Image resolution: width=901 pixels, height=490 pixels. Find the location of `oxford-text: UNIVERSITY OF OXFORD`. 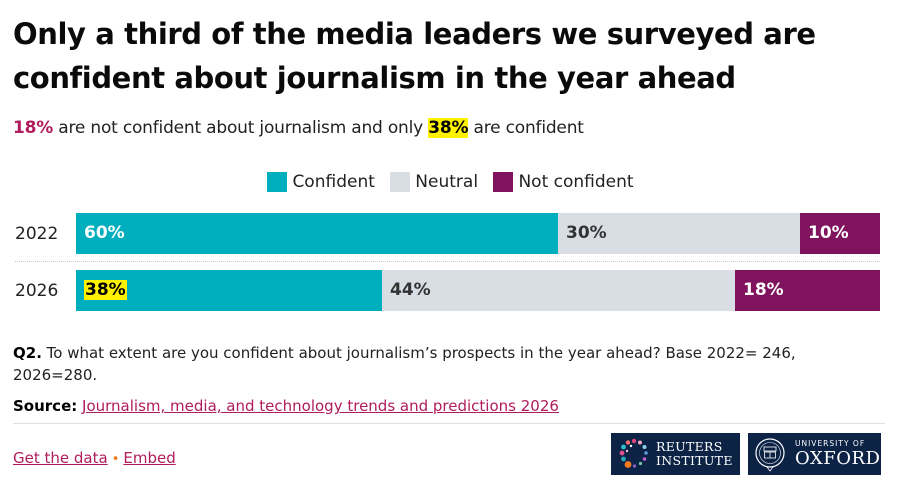

oxford-text: UNIVERSITY OF OXFORD is located at coordinates (838, 454).